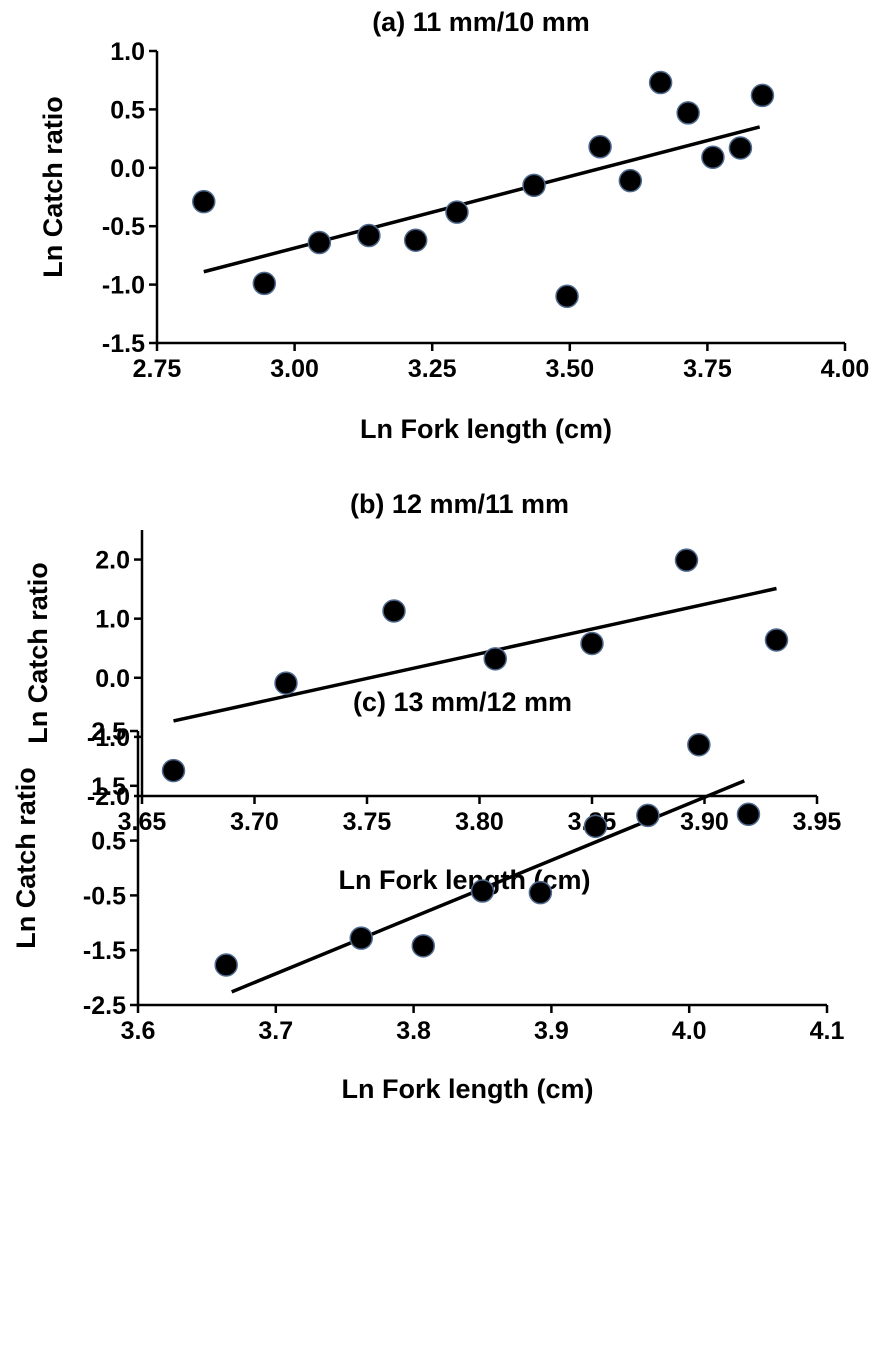 The height and width of the screenshot is (1360, 881). What do you see at coordinates (459, 504) in the screenshot?
I see `chart-title: (b) 12 mm/11 mm` at bounding box center [459, 504].